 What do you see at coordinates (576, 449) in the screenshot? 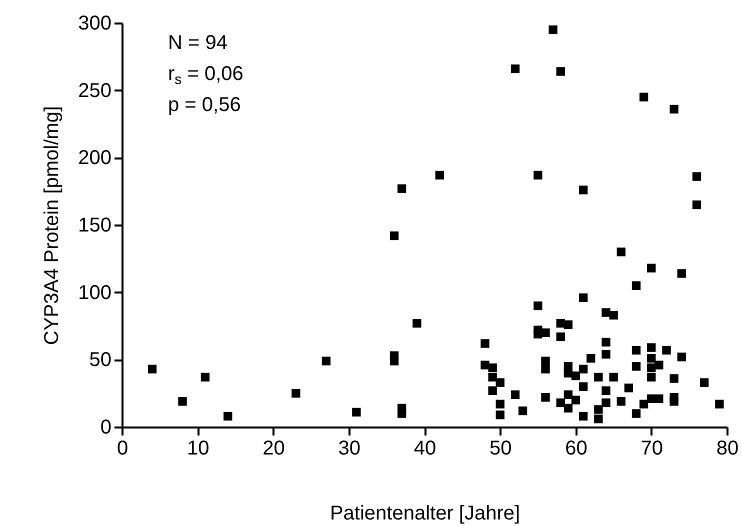
I see `x-tick-label: 60` at bounding box center [576, 449].